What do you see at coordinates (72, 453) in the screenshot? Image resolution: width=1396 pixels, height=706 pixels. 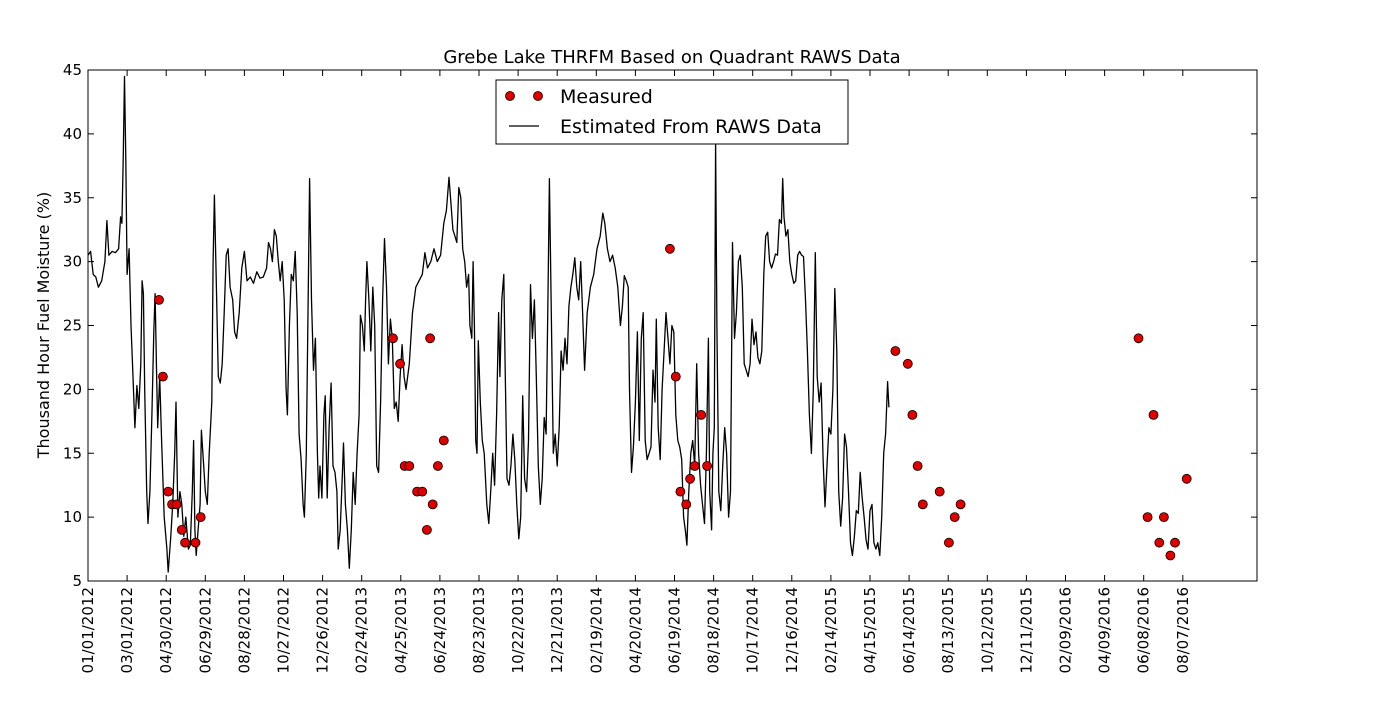 I see `y-tick-label: 15` at bounding box center [72, 453].